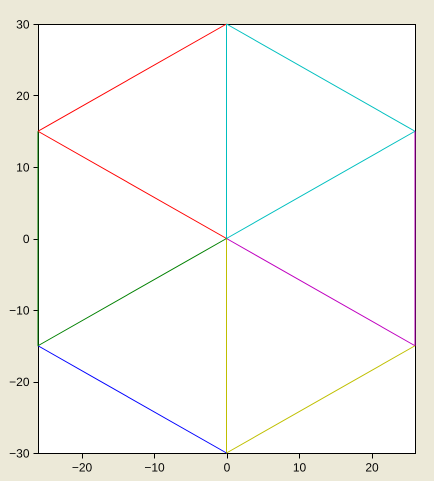 The image size is (434, 481). Describe the element at coordinates (372, 467) in the screenshot. I see `x-tick-label: 20` at that location.